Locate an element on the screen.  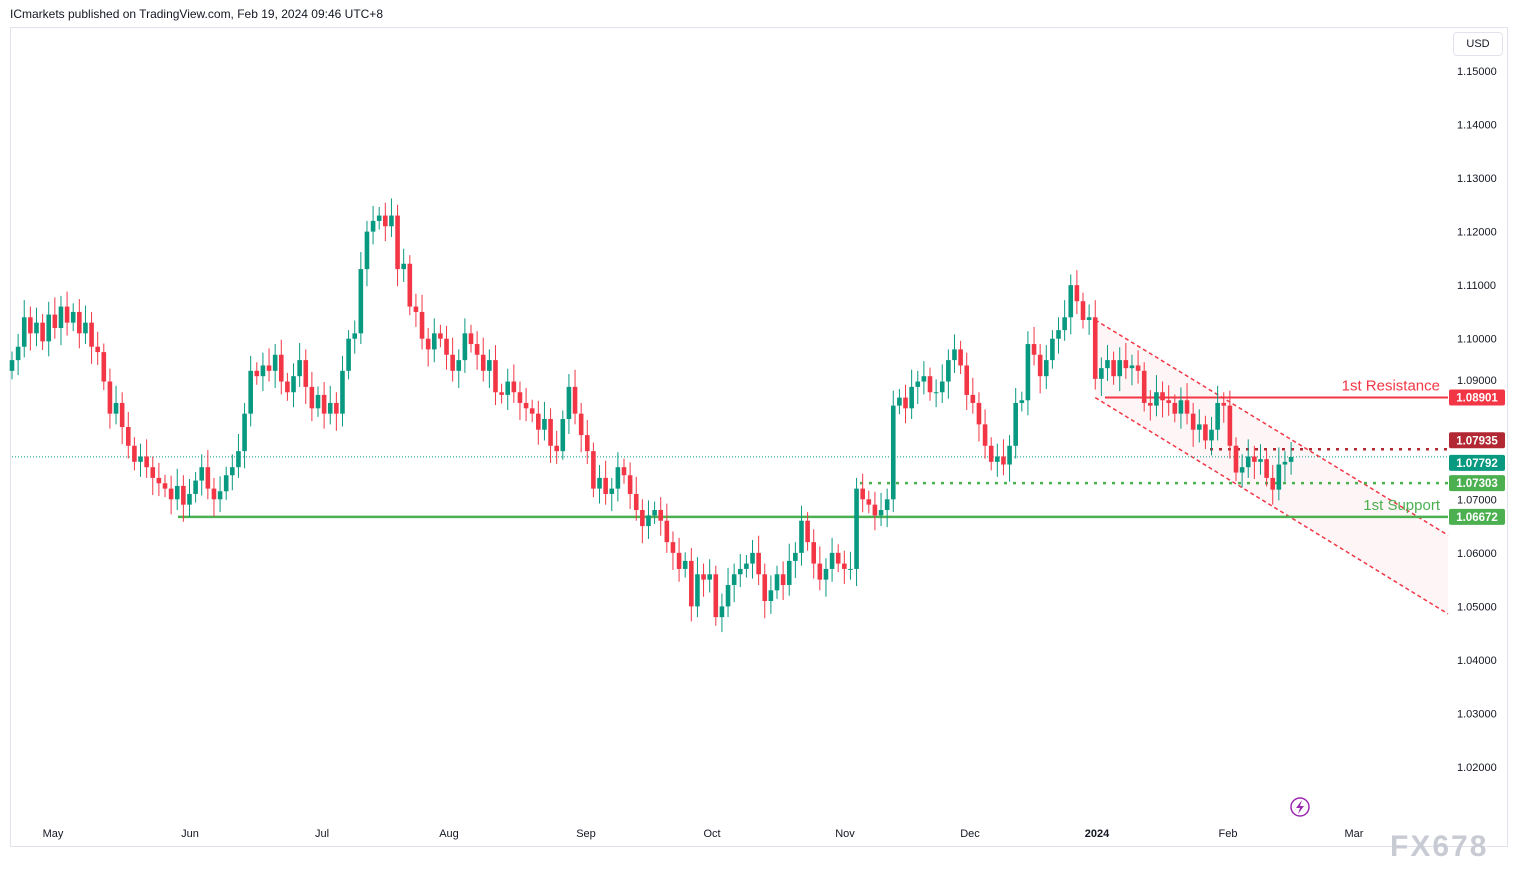
channel-fill is located at coordinates (1271, 466).